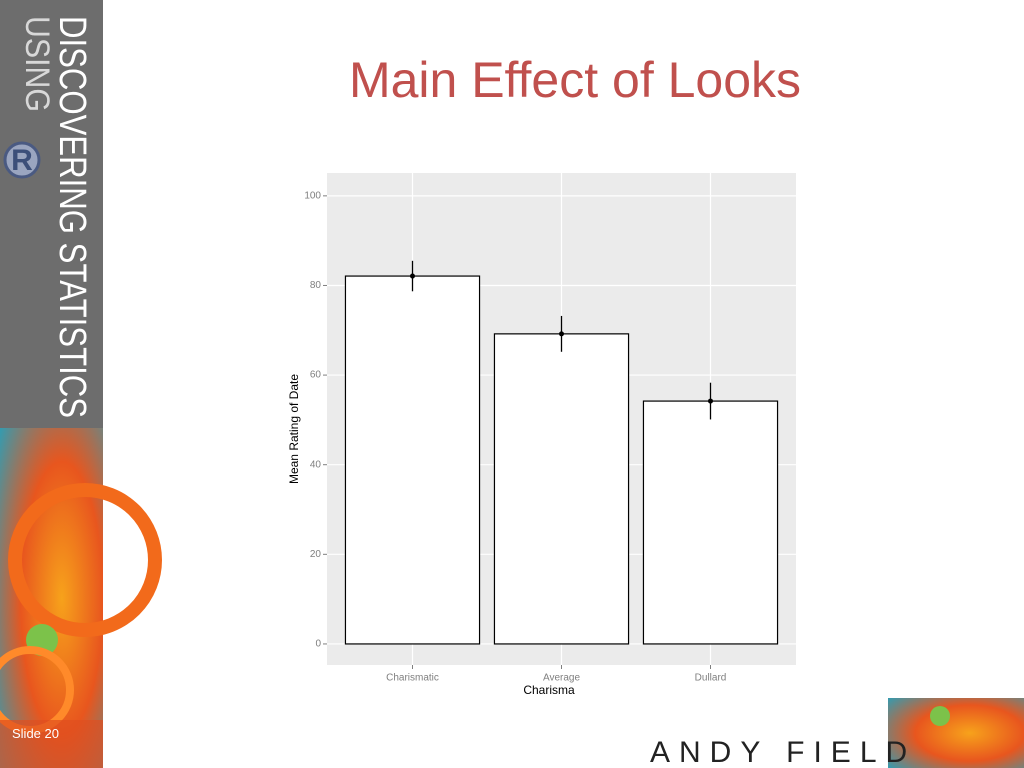  Describe the element at coordinates (412, 678) in the screenshot. I see `x-tick-label: Charismatic` at that location.